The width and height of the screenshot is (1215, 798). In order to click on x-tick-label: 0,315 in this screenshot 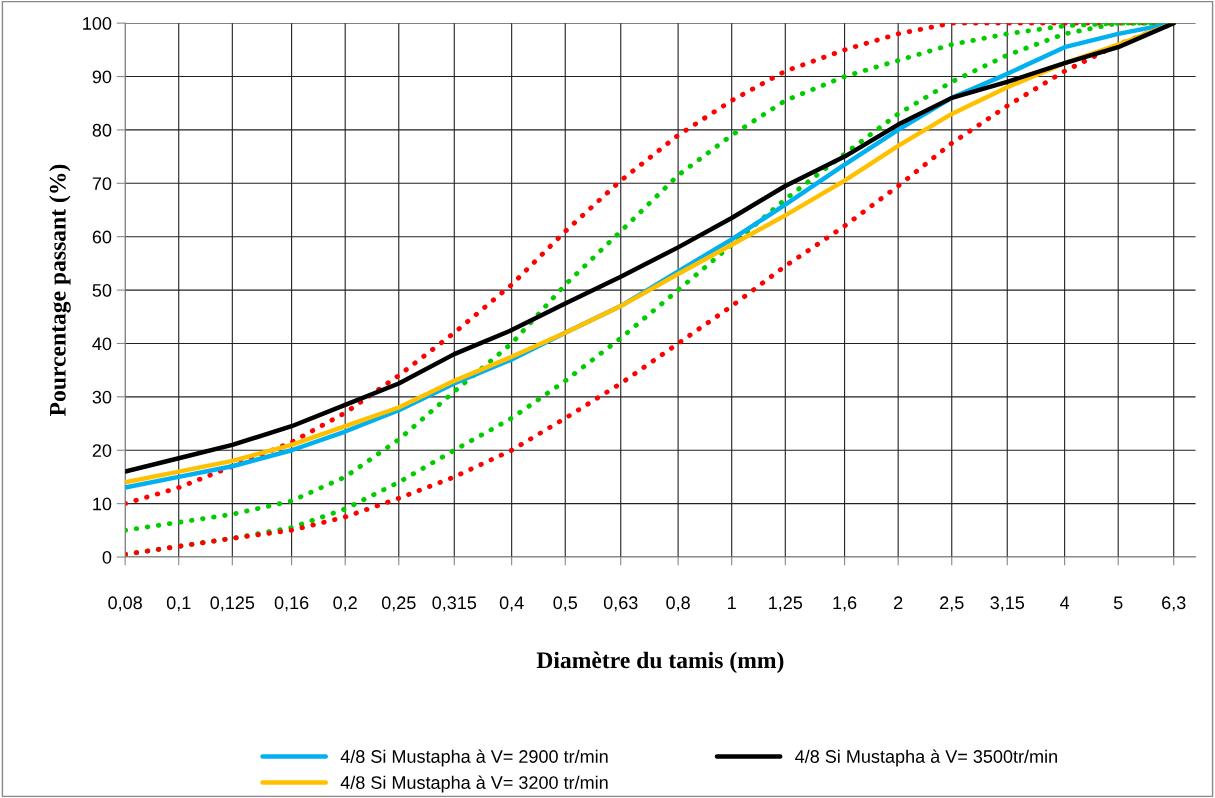, I will do `click(454, 604)`.